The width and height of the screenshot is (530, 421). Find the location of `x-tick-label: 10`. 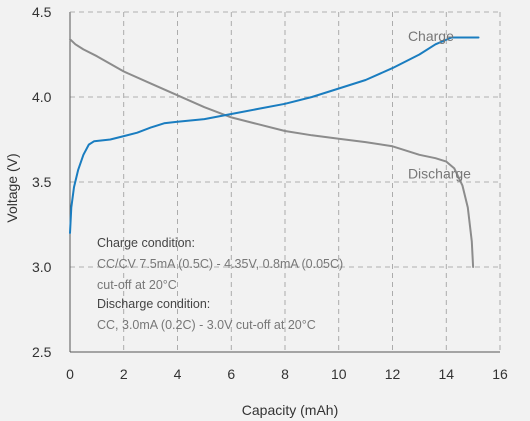

x-tick-label: 10 is located at coordinates (339, 374).